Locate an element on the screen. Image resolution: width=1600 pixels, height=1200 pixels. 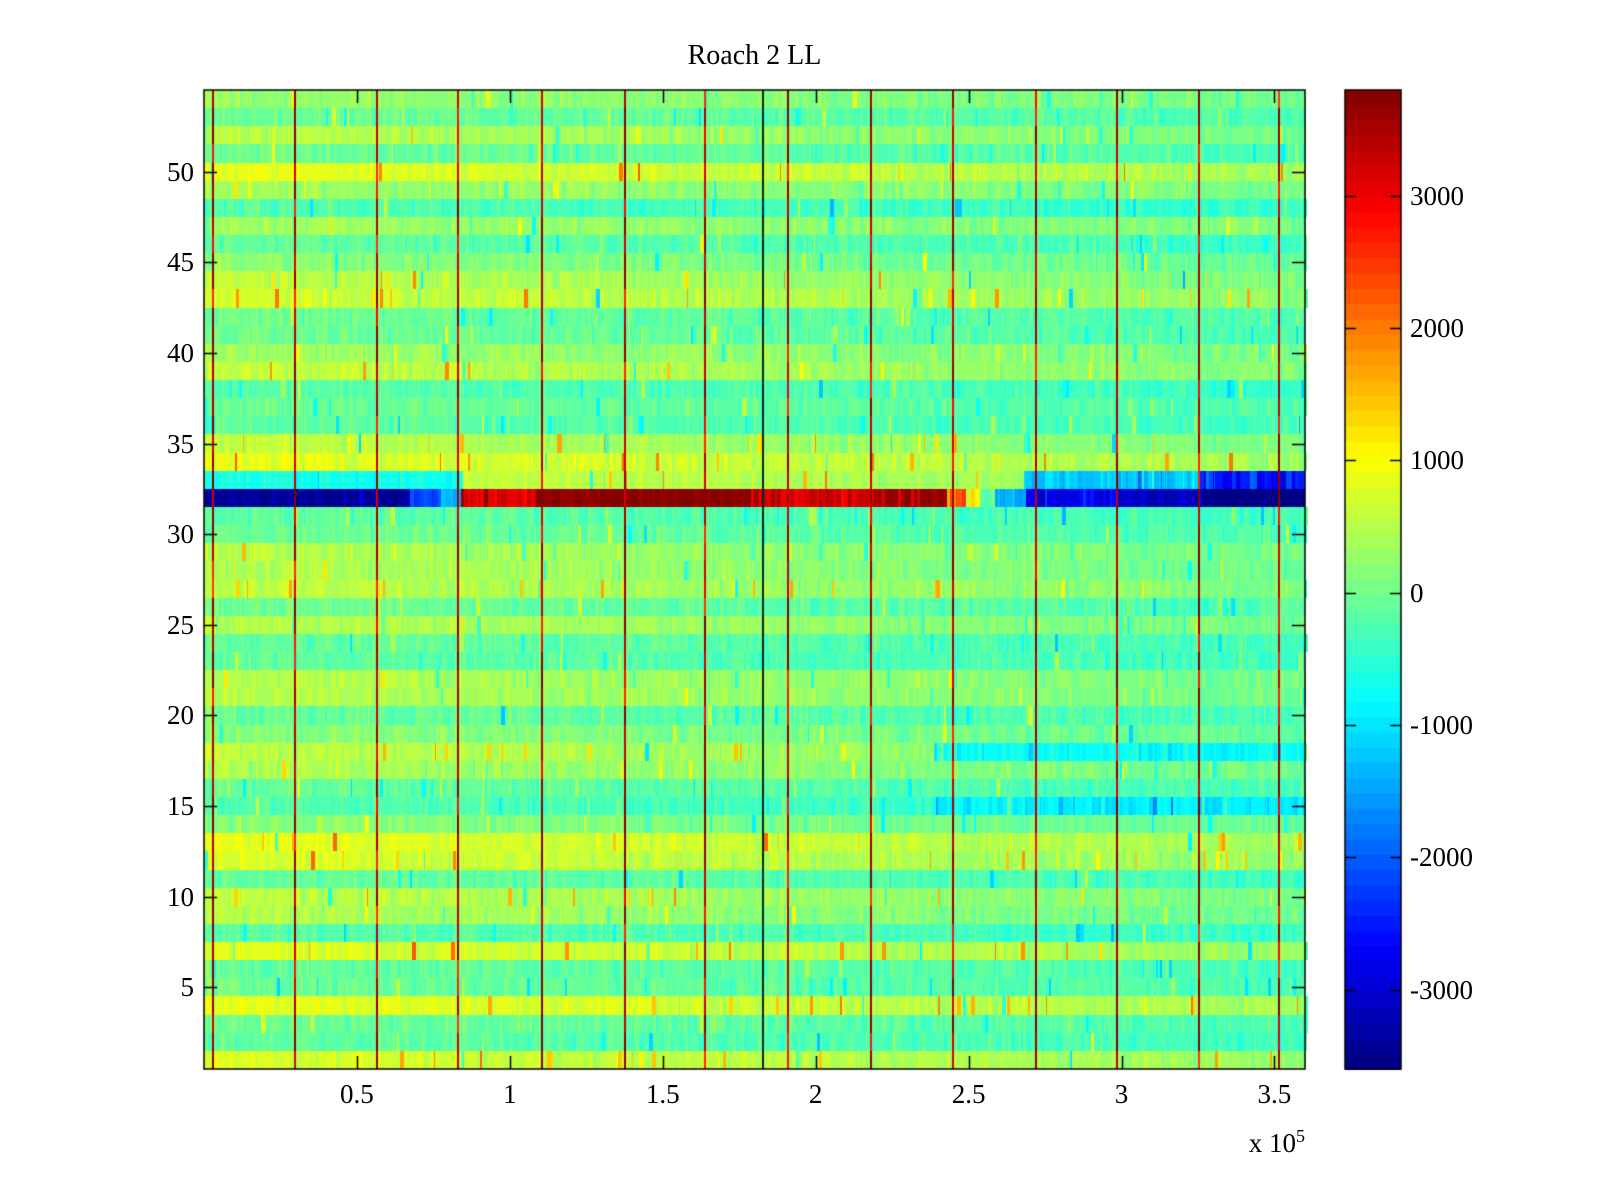
x-tick-label: 3.5 is located at coordinates (1274, 1094).